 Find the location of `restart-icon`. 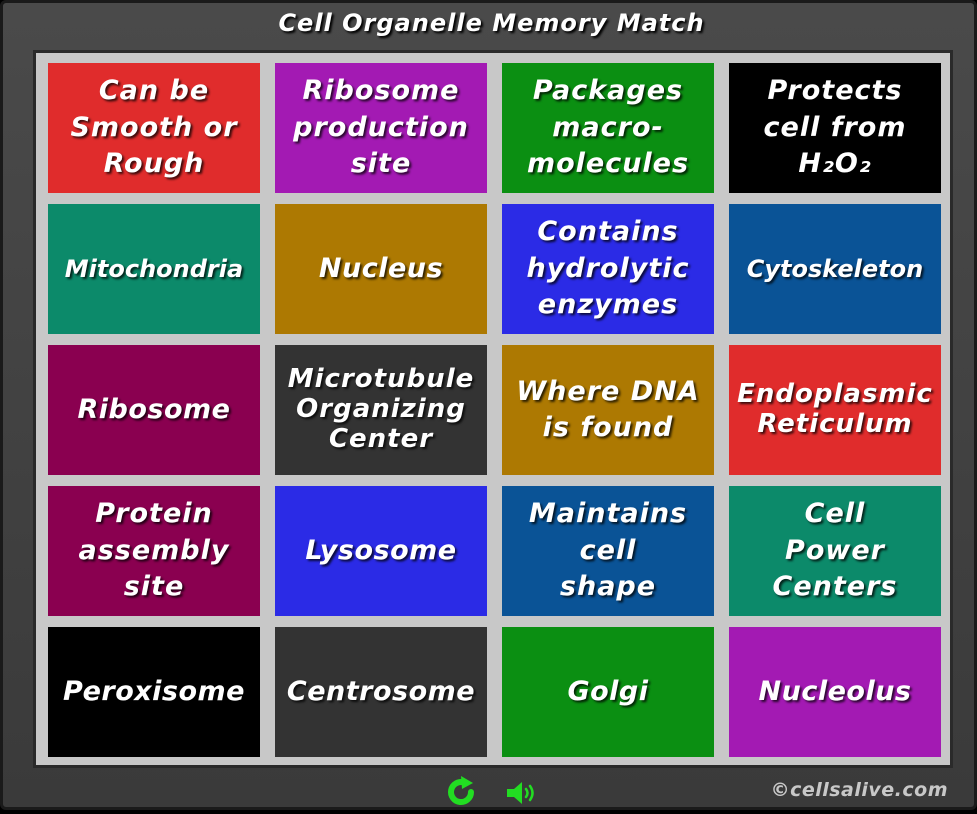

restart-icon is located at coordinates (461, 792).